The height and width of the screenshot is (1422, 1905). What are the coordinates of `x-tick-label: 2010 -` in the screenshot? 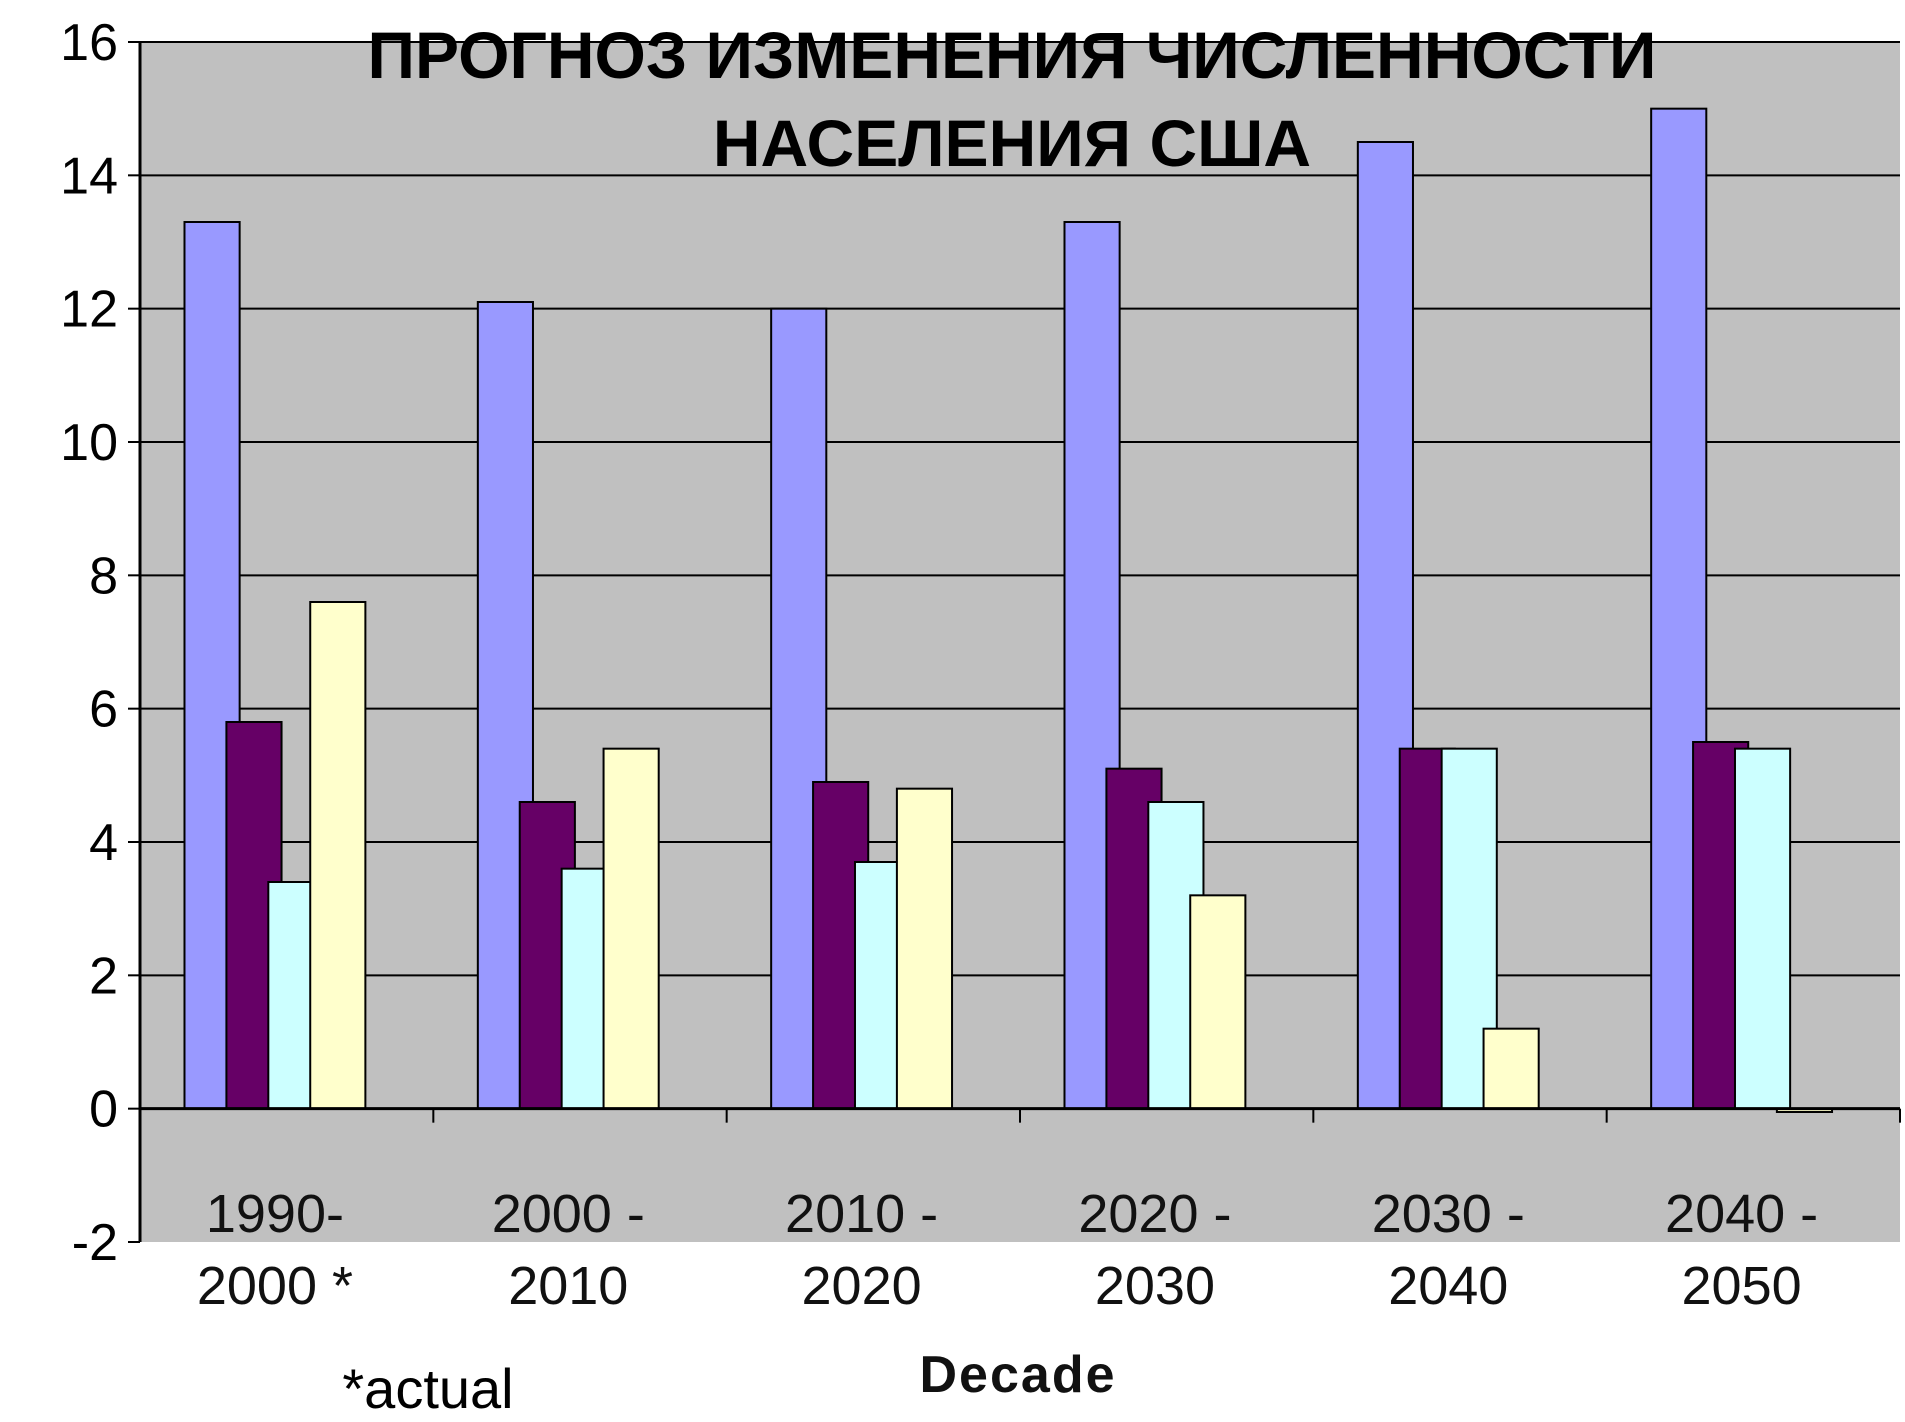 It's located at (861, 1214).